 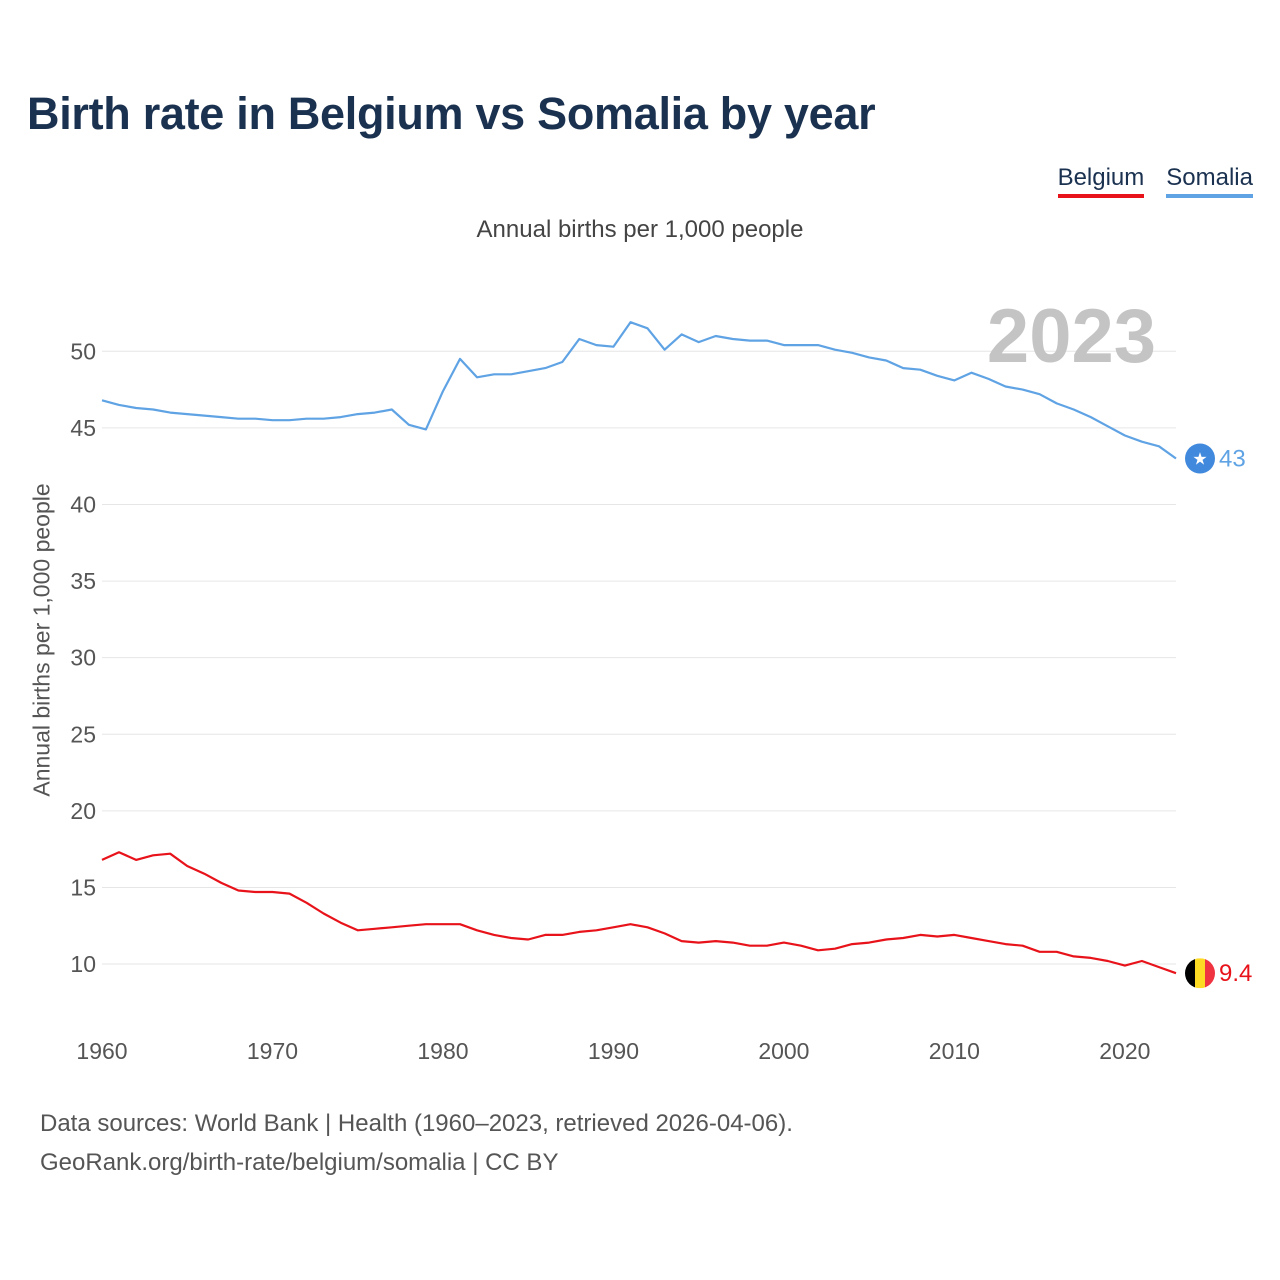 What do you see at coordinates (272, 1051) in the screenshot?
I see `x-tick-label-1970: 1970` at bounding box center [272, 1051].